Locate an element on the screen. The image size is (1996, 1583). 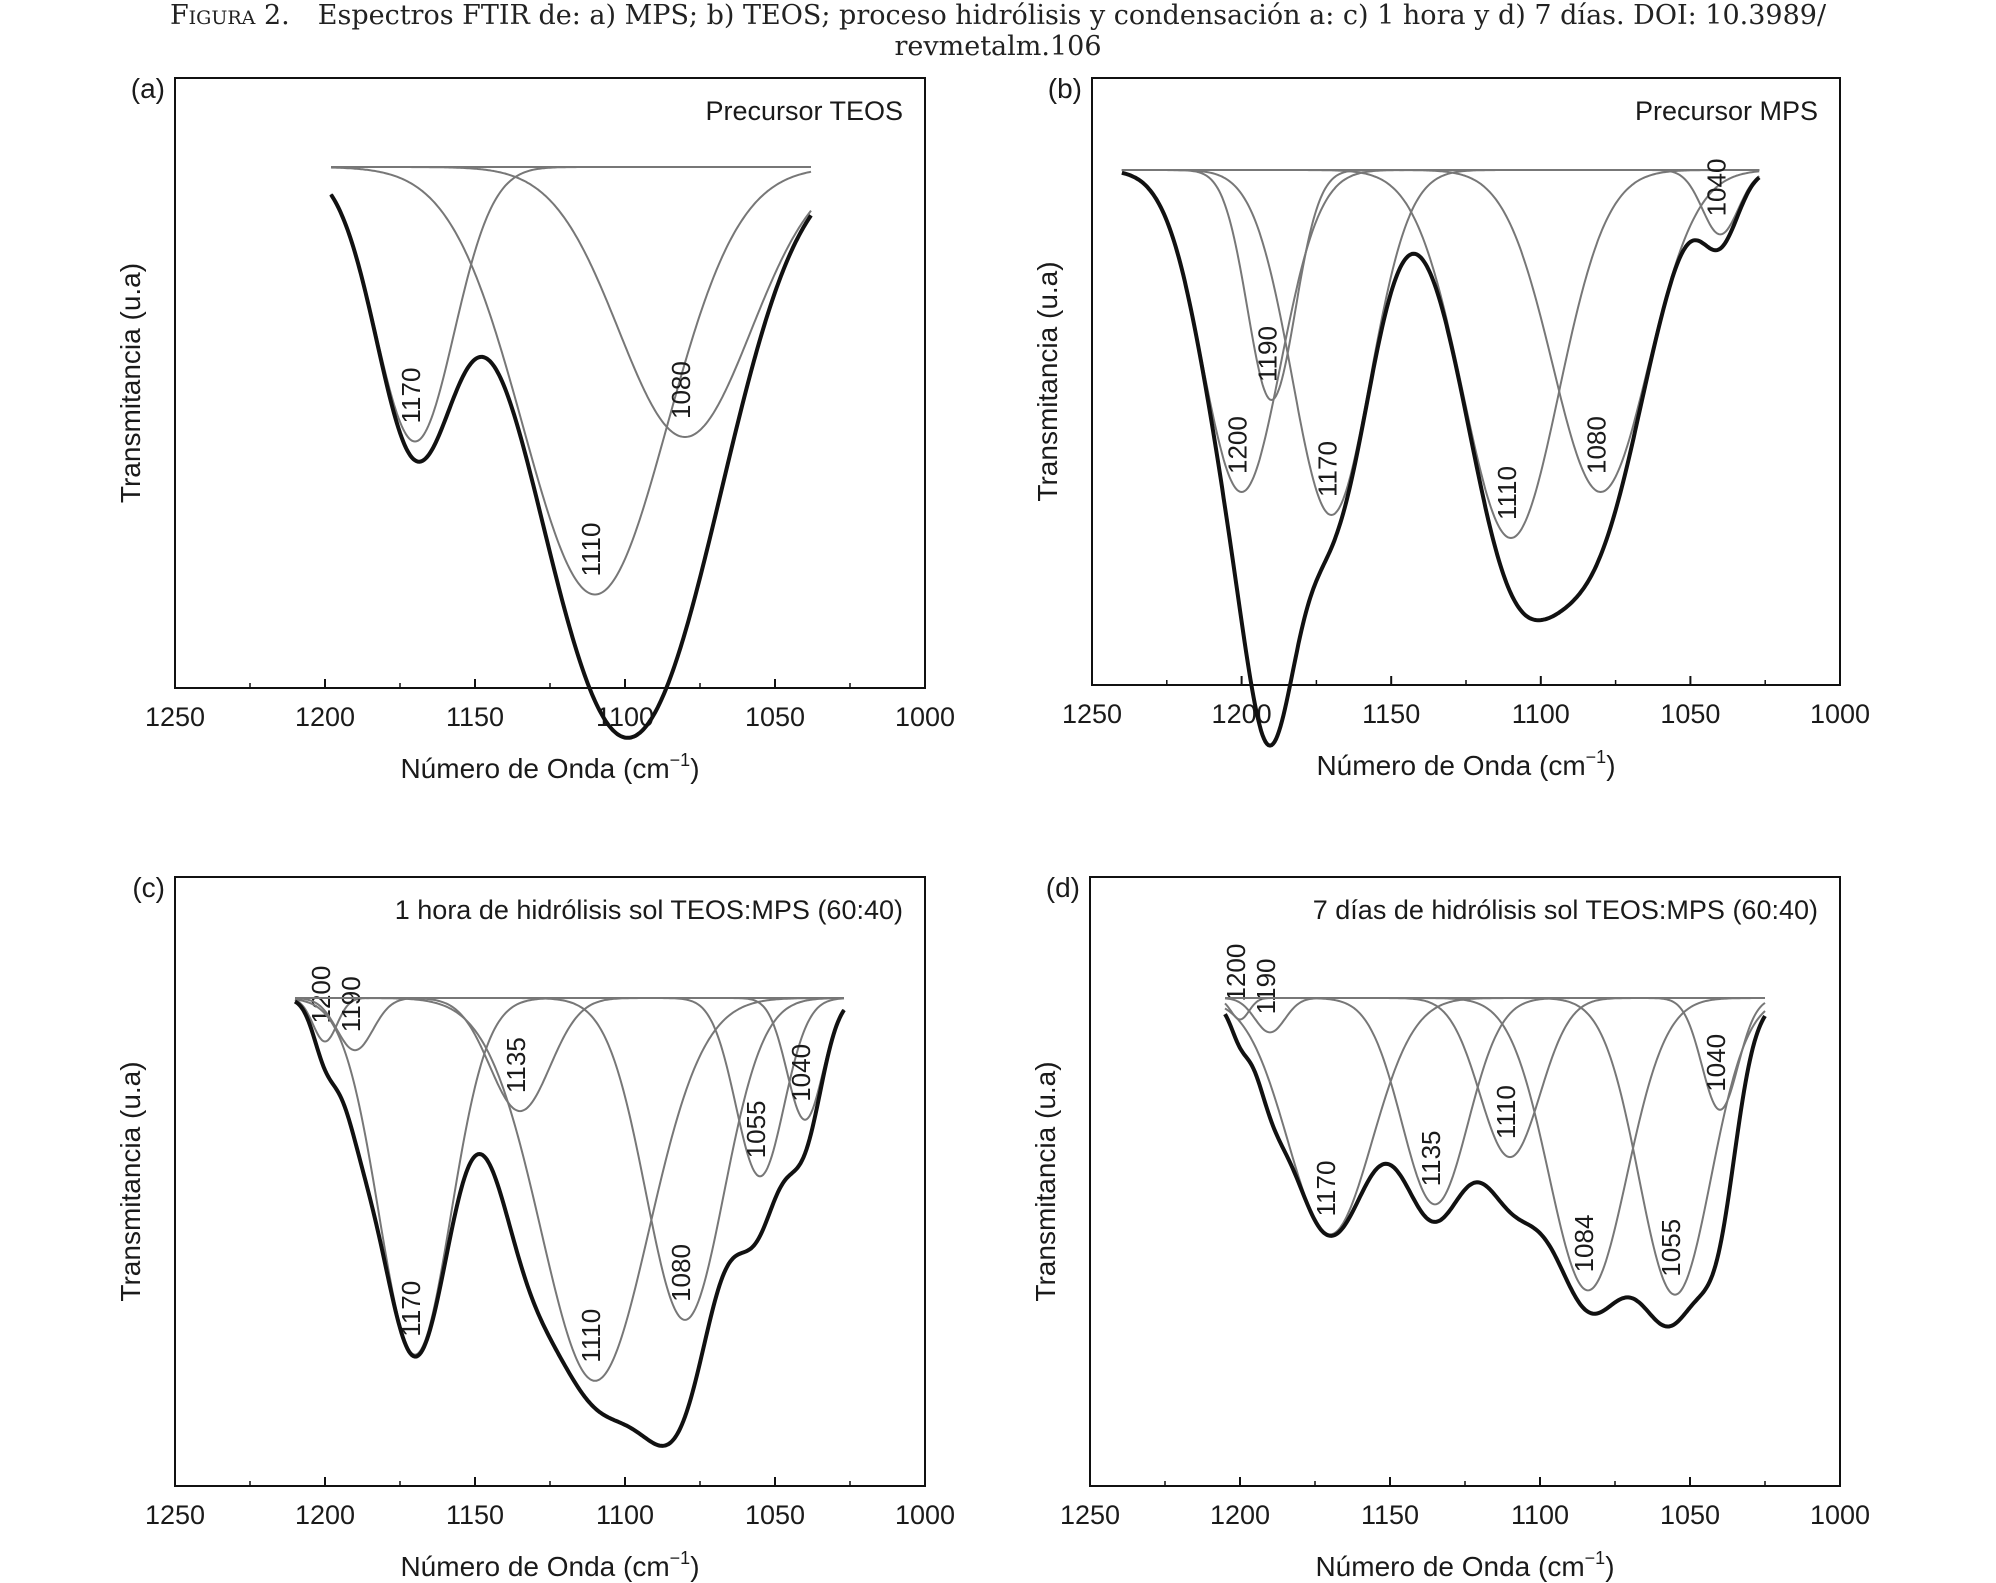
panel-label: (b) is located at coordinates (1065, 88).